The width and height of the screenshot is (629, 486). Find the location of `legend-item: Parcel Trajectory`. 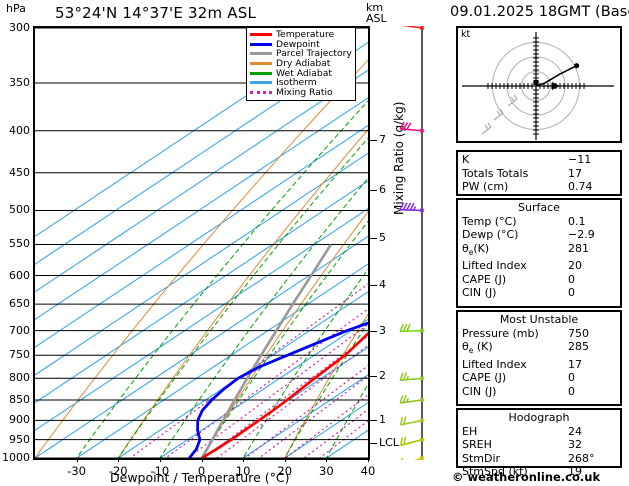

legend-item: Parcel Trajectory is located at coordinates (301, 54).